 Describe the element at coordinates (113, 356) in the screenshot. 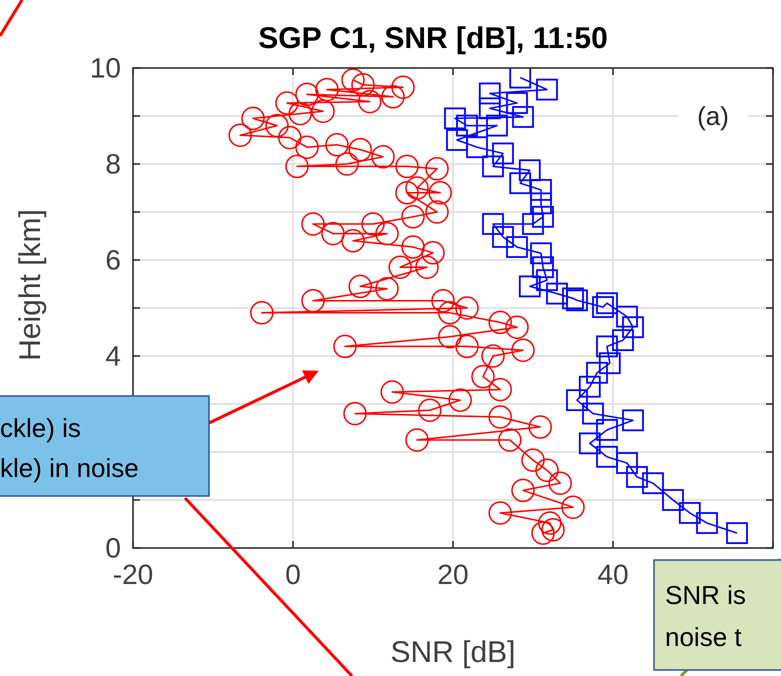

I see `y-tick-label: 4` at that location.